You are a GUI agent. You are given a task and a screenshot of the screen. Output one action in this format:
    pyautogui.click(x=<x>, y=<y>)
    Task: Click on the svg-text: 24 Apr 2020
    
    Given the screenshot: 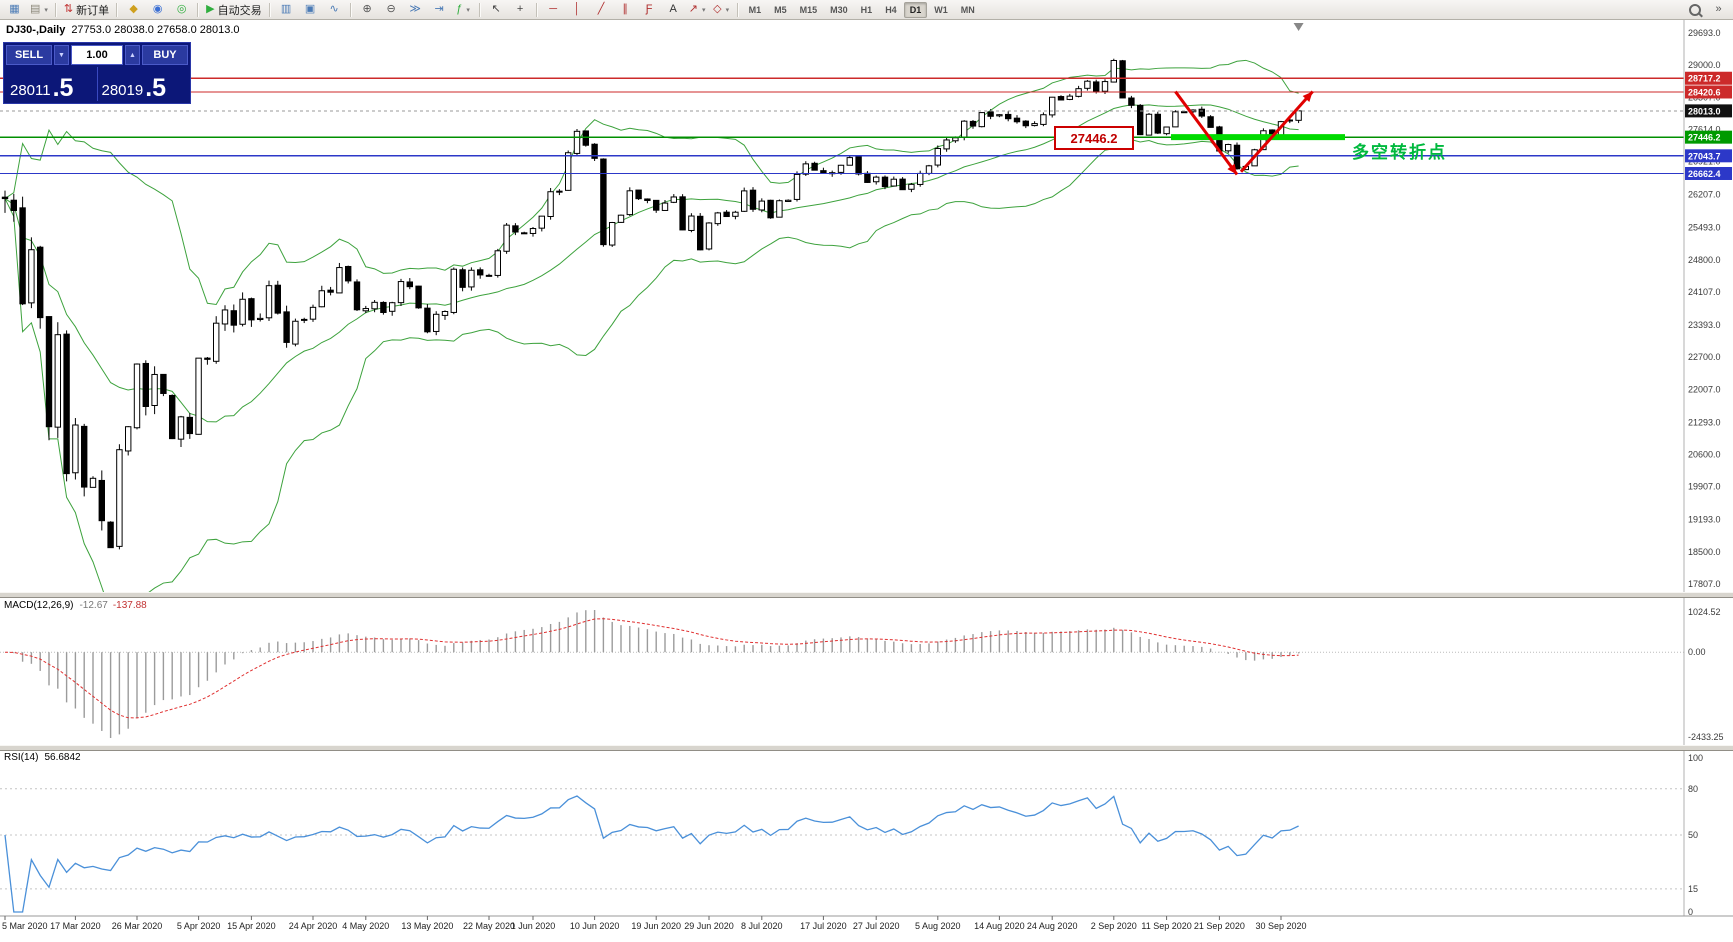 What is the action you would take?
    pyautogui.click(x=313, y=926)
    